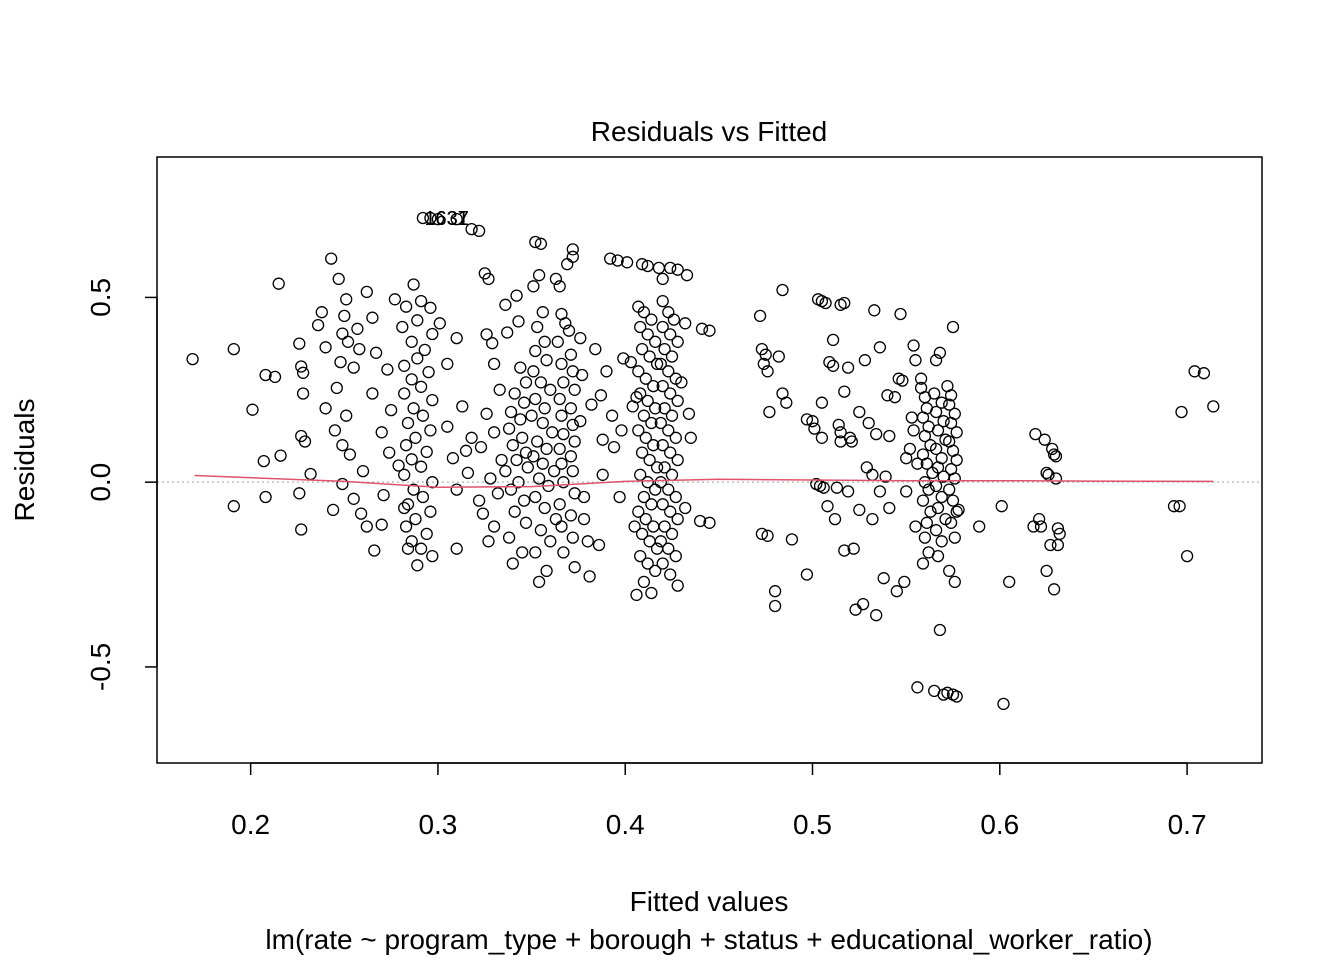  I want to click on x-tick-label: 0.3, so click(437, 824).